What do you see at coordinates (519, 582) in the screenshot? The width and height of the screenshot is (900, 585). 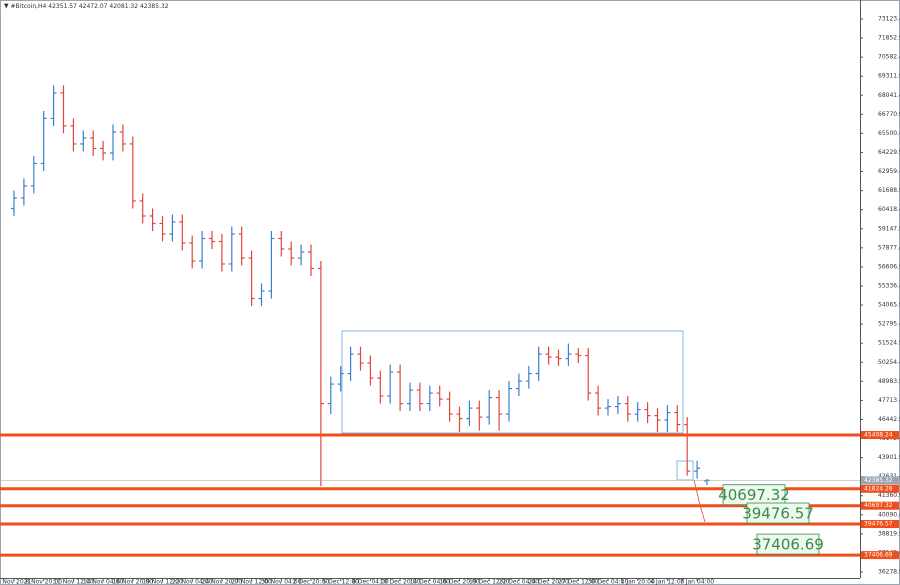 I see `x-tick-label: 22 Dec 04:00` at bounding box center [519, 582].